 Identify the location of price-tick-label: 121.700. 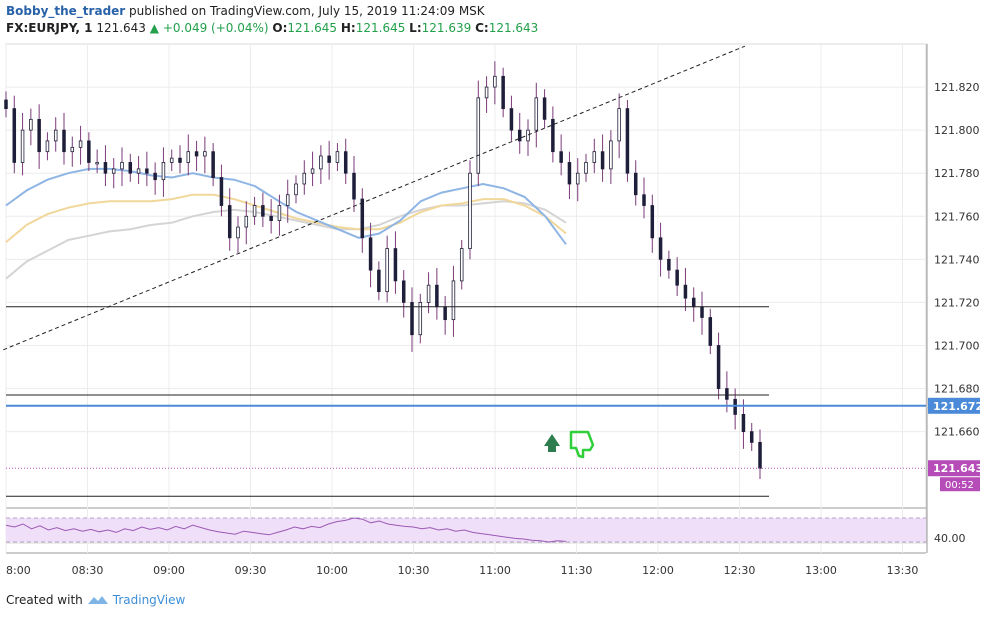
(957, 345).